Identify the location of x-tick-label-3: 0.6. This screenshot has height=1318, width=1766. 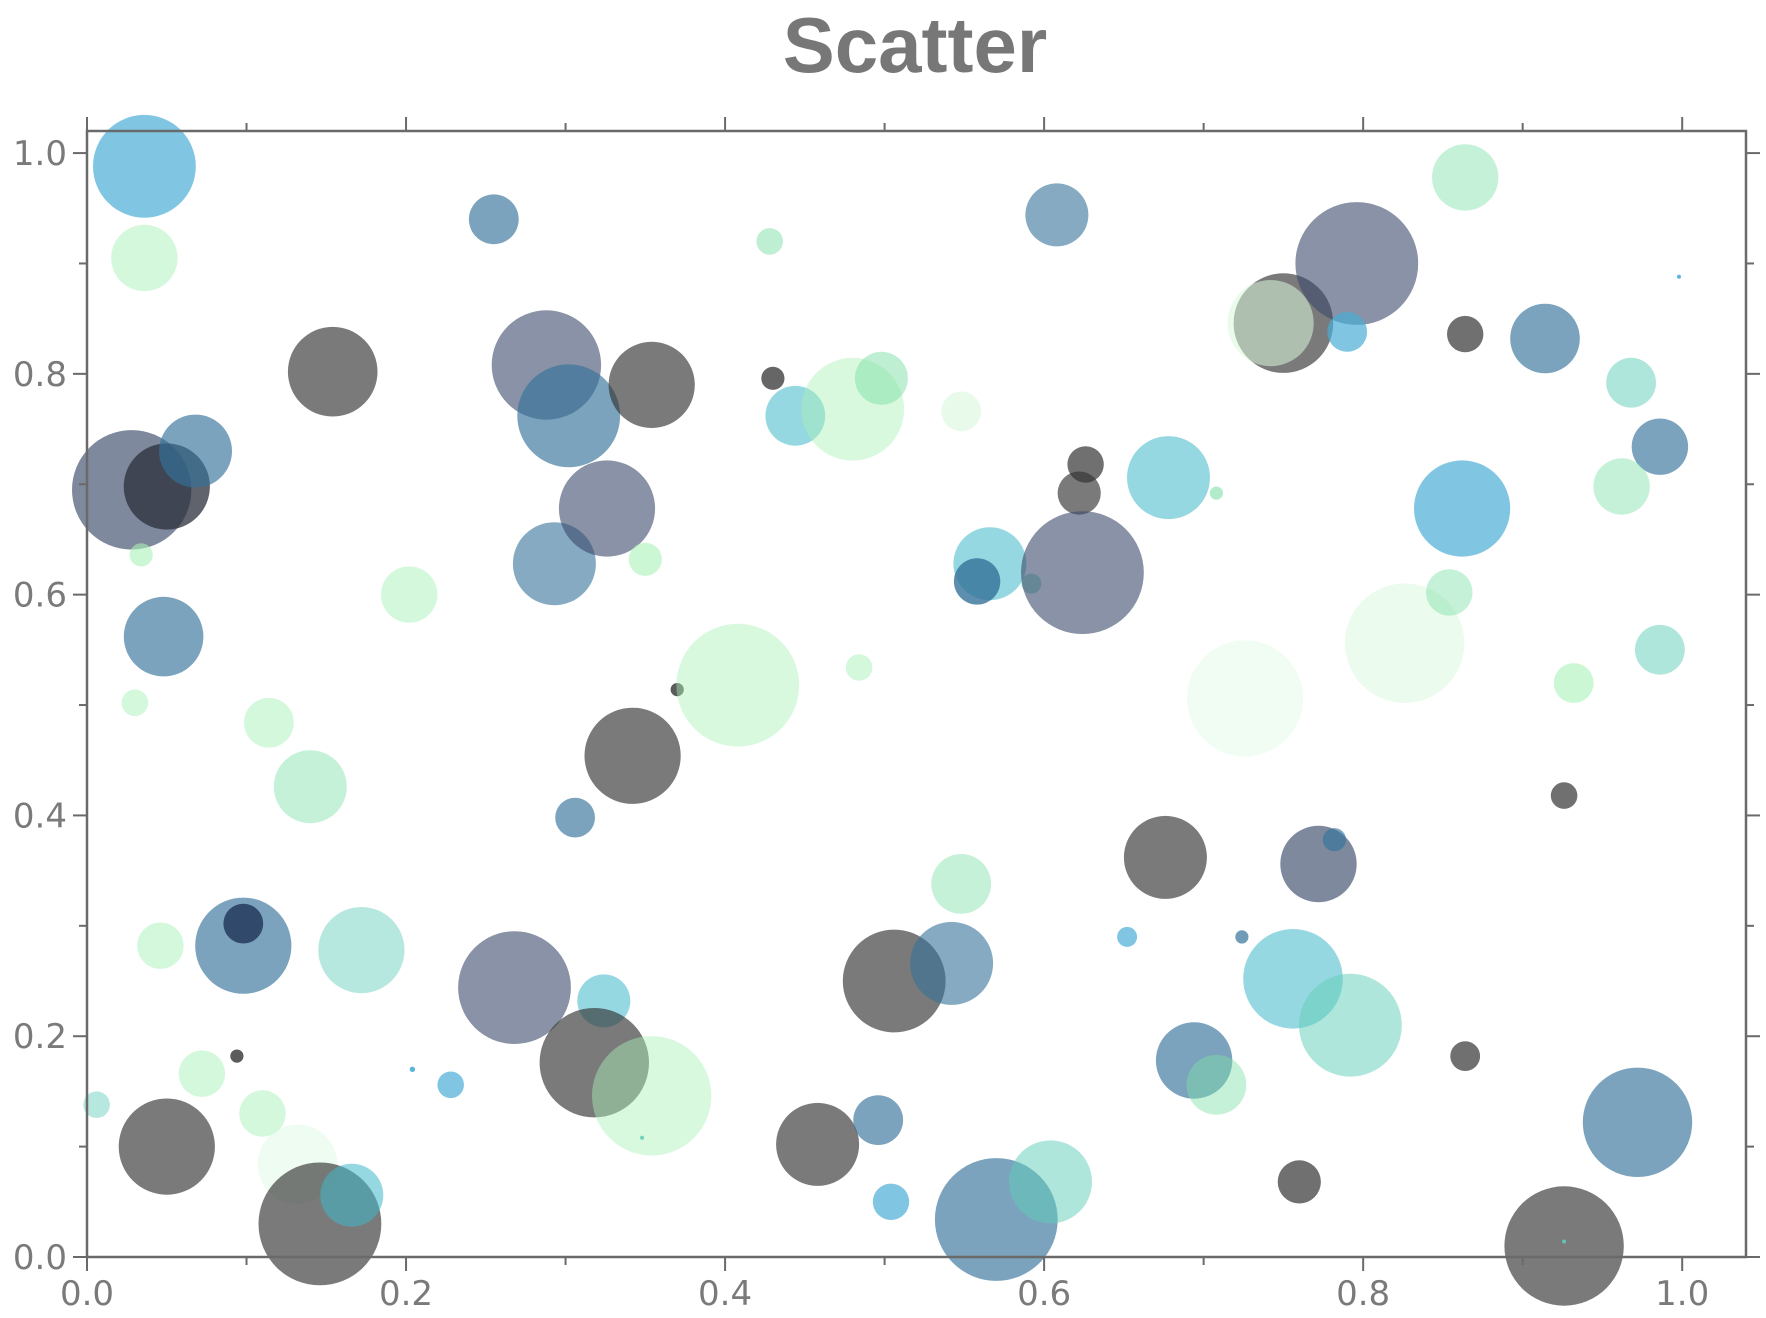
(1044, 1294).